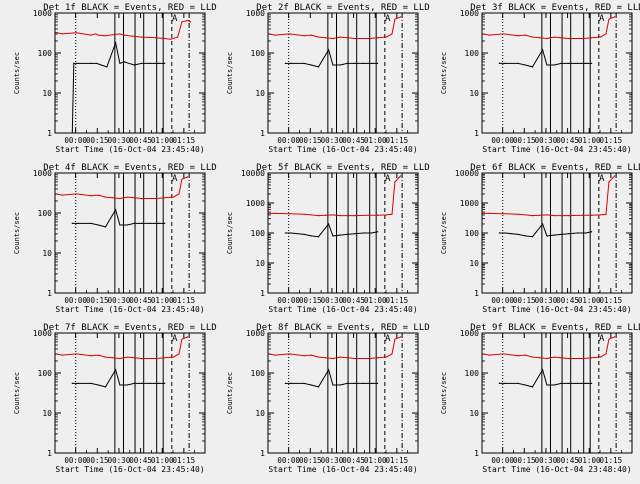 The height and width of the screenshot is (484, 640). I want to click on x-tick-label: 00:30, so click(119, 460).